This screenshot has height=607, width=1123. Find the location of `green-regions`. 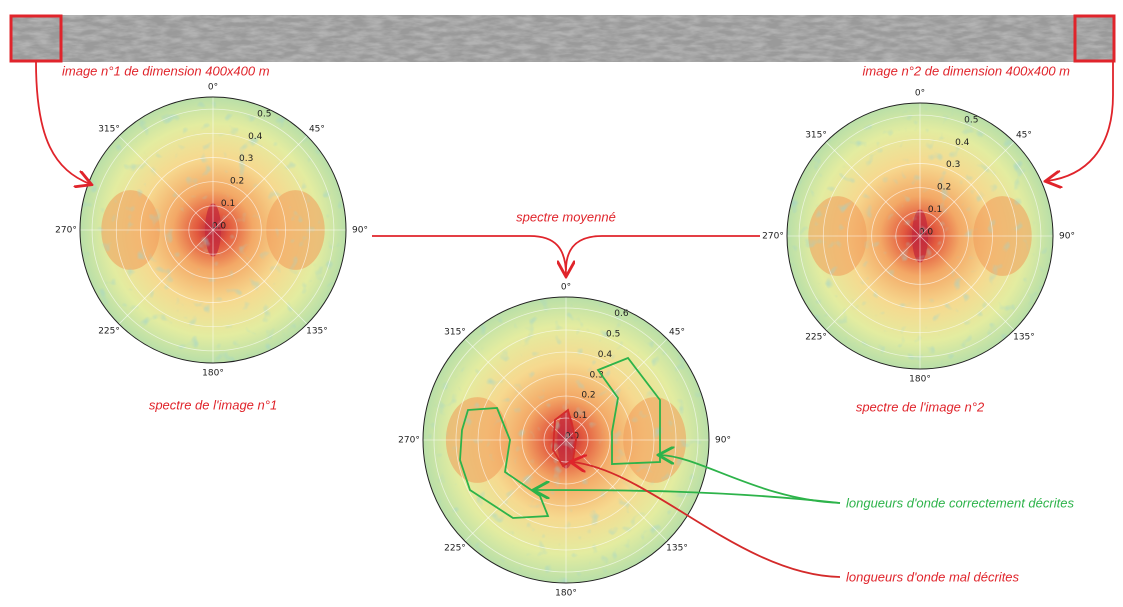

green-regions is located at coordinates (650, 437).